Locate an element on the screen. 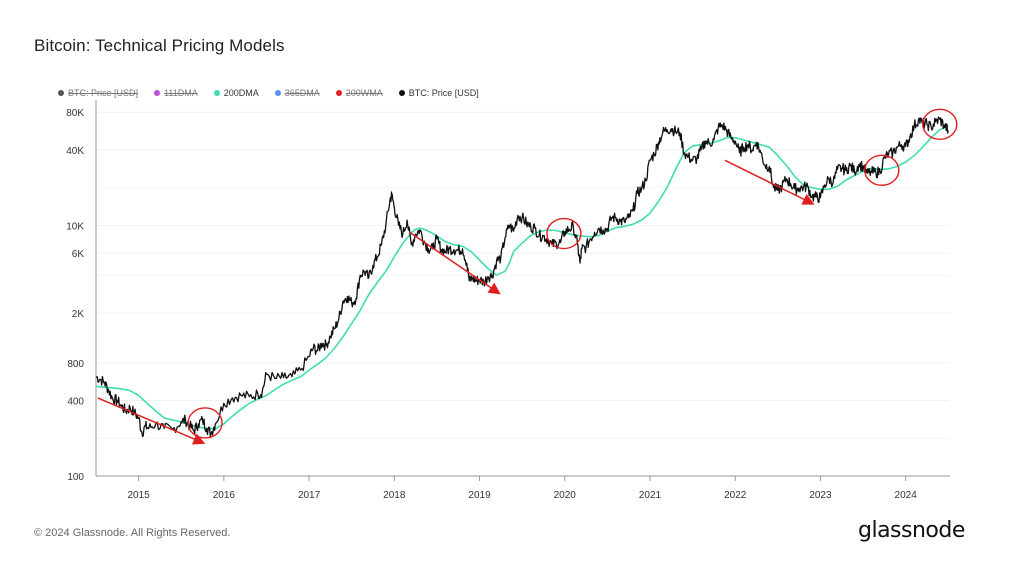  y-tick-label: 800 is located at coordinates (75, 364).